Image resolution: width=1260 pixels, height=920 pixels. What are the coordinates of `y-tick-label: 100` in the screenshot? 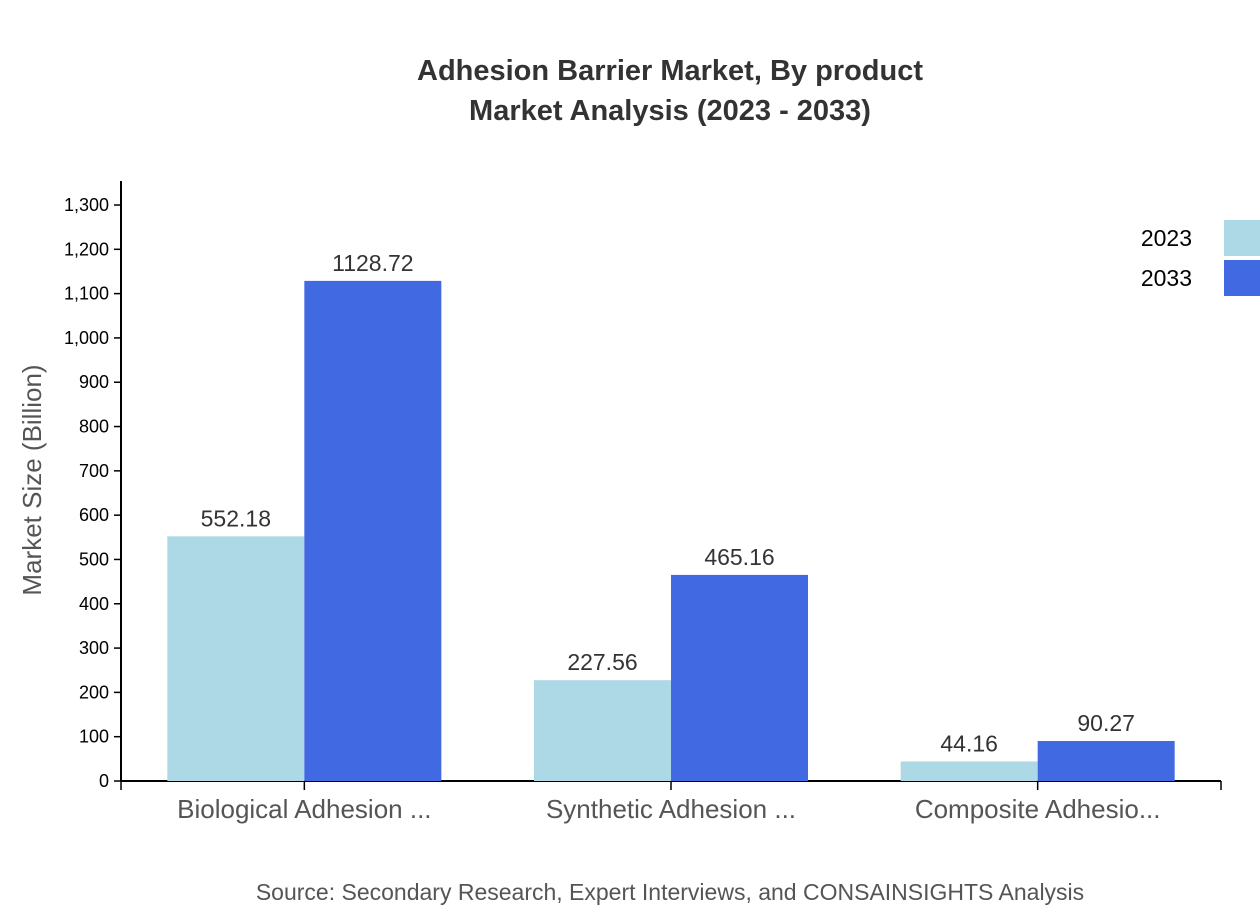 It's located at (94, 737).